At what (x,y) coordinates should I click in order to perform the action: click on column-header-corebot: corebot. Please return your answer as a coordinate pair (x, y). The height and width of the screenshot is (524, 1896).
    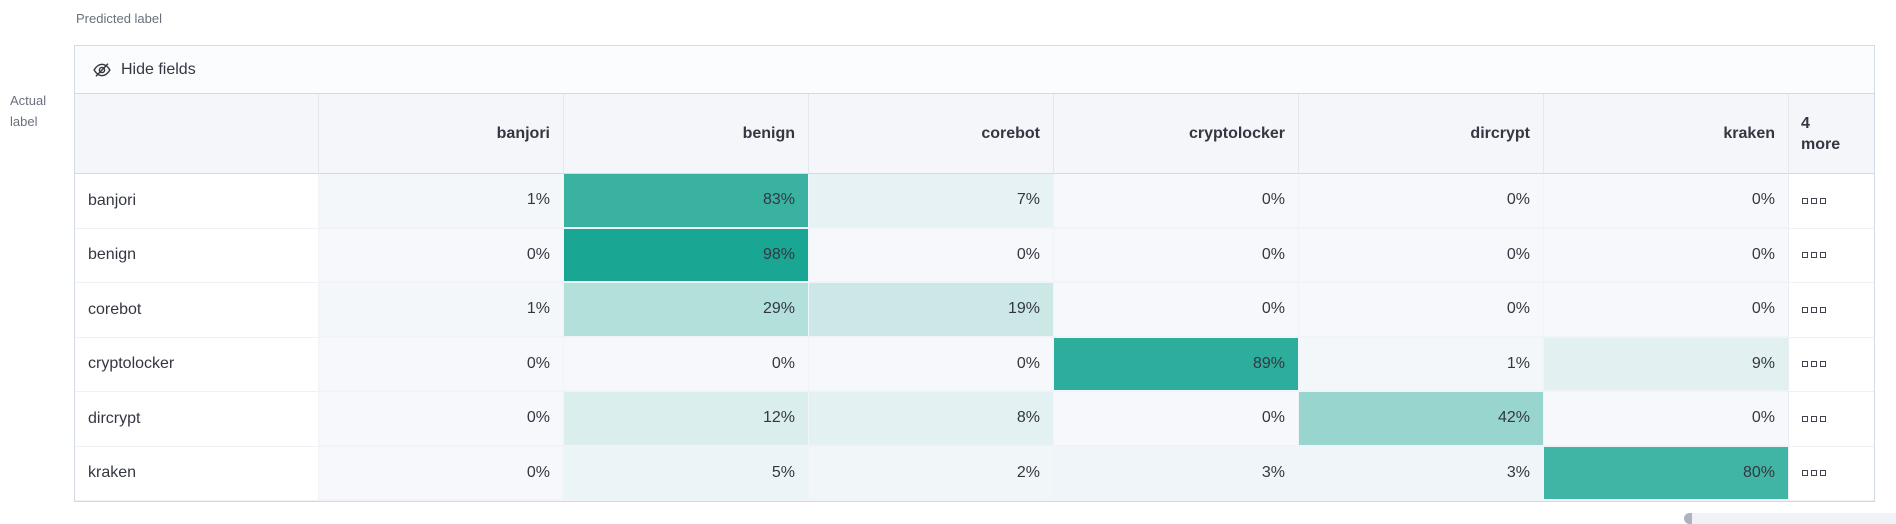
    Looking at the image, I should click on (930, 134).